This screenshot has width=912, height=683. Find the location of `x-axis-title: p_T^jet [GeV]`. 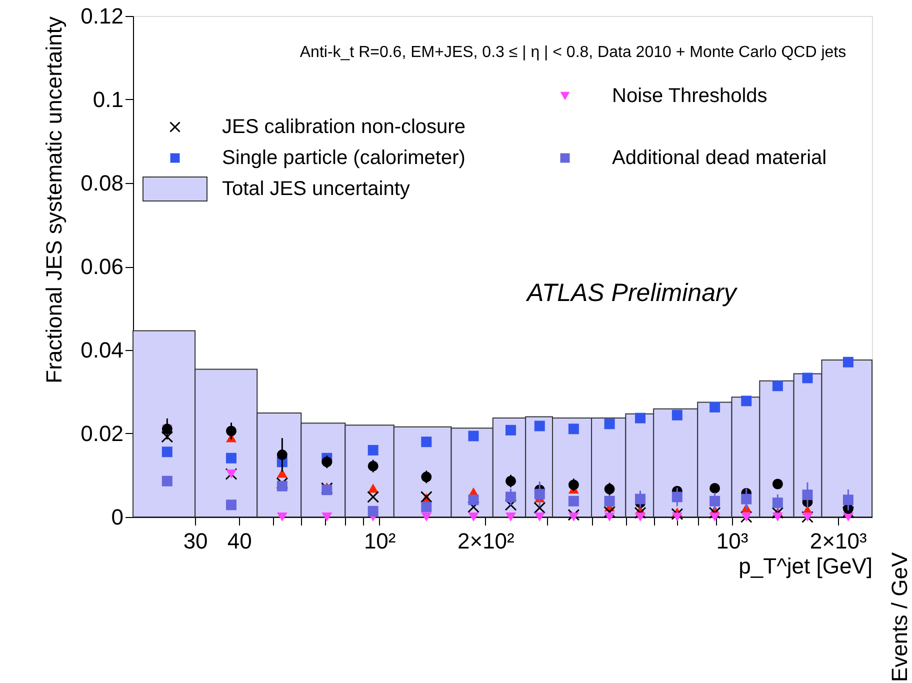

x-axis-title: p_T^jet [GeV] is located at coordinates (805, 566).